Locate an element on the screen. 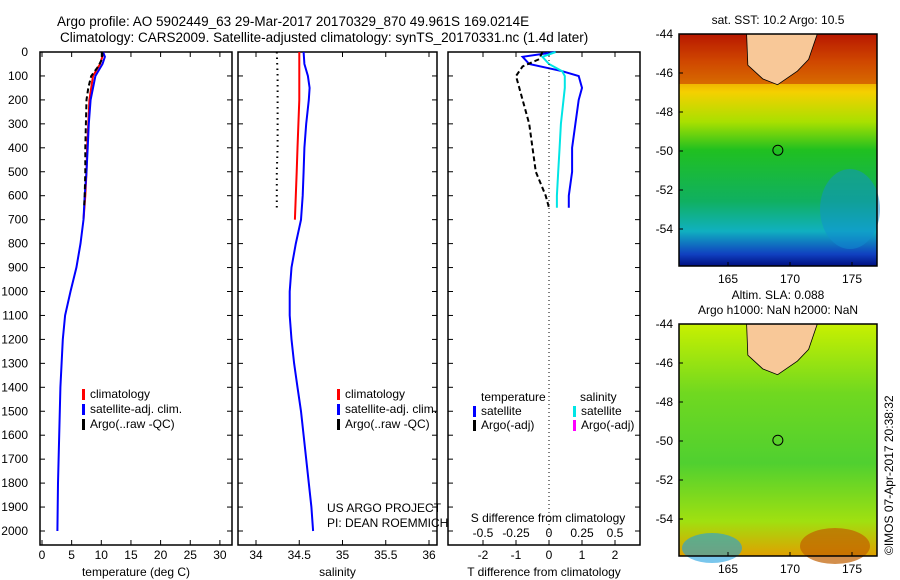 This screenshot has height=580, width=900. x2-axis-label: S difference from climatology is located at coordinates (548, 518).